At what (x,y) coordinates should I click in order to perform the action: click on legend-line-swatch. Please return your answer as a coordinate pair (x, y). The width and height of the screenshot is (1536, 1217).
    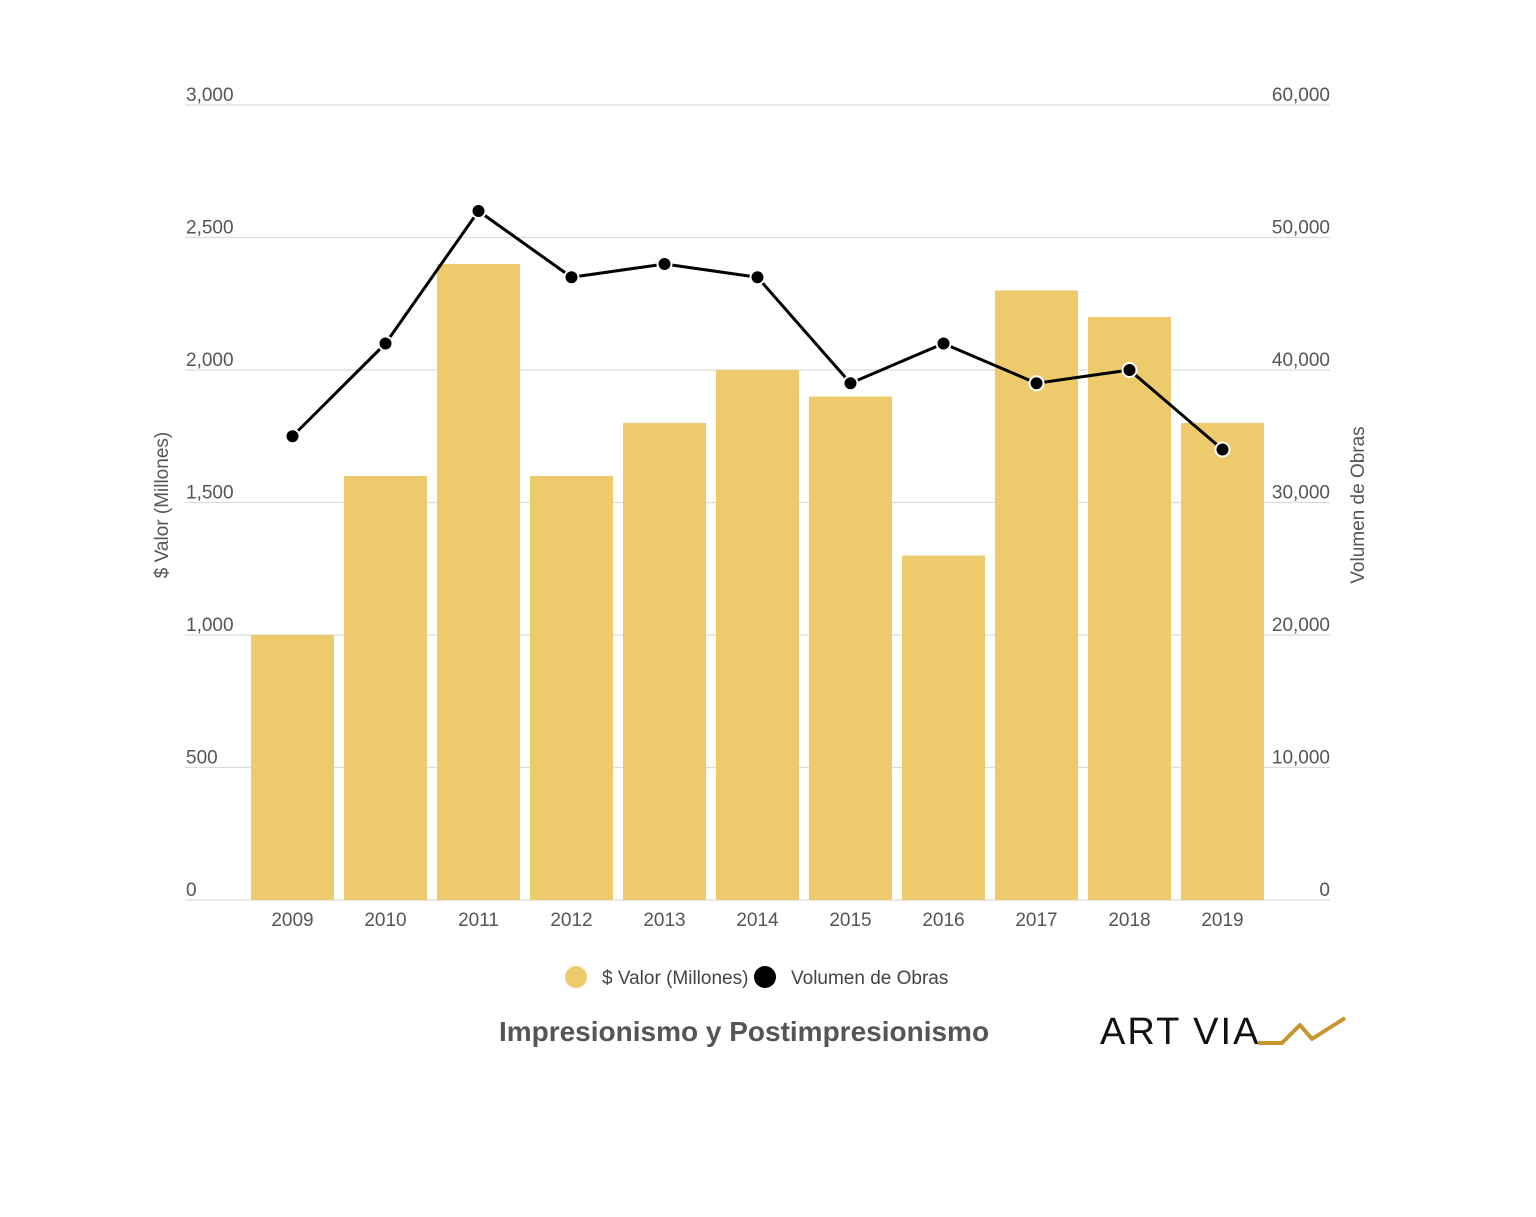
    Looking at the image, I should click on (765, 977).